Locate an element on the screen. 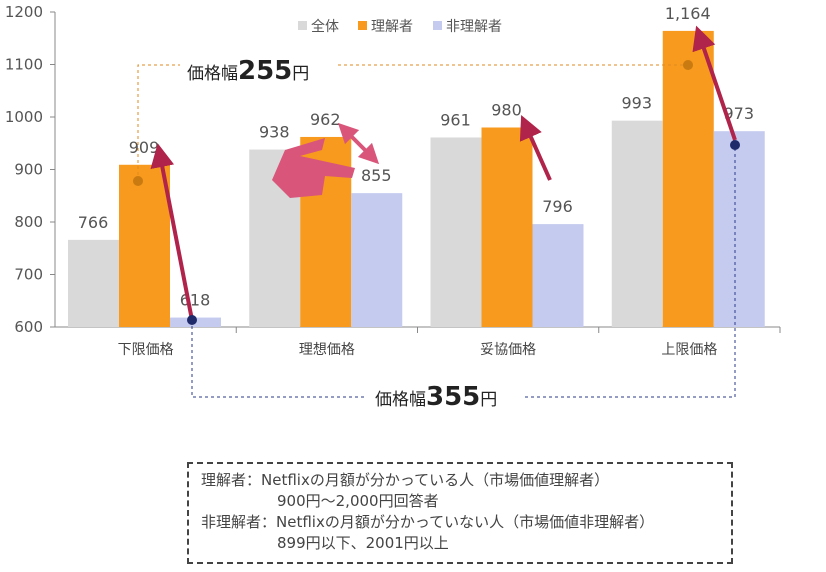  note-line: 900円～2,000円回答者 is located at coordinates (358, 501).